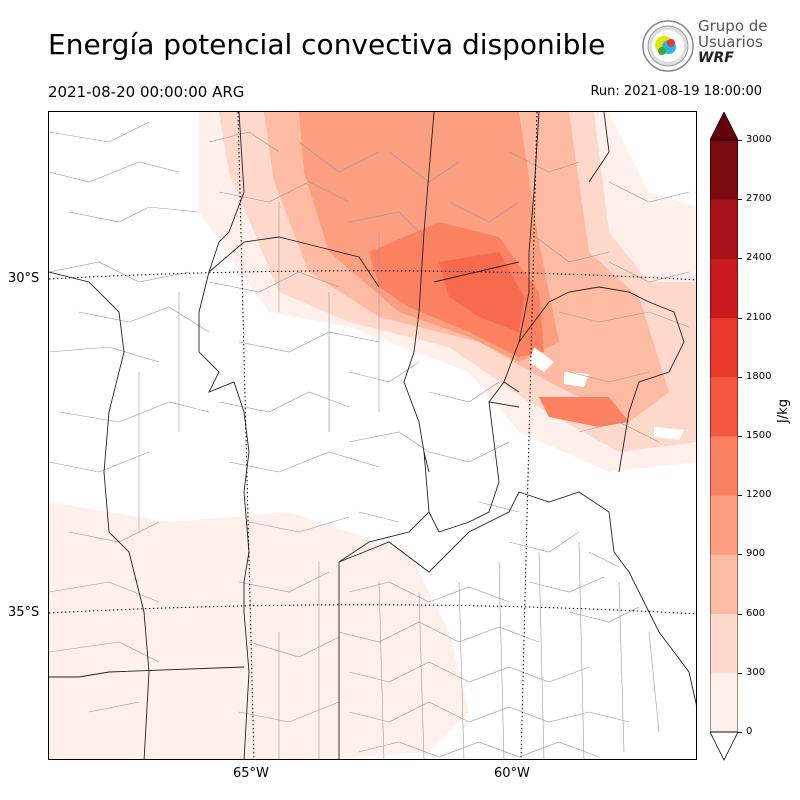 The image size is (800, 800). Describe the element at coordinates (24, 612) in the screenshot. I see `lat-label-35s: 35°S` at that location.